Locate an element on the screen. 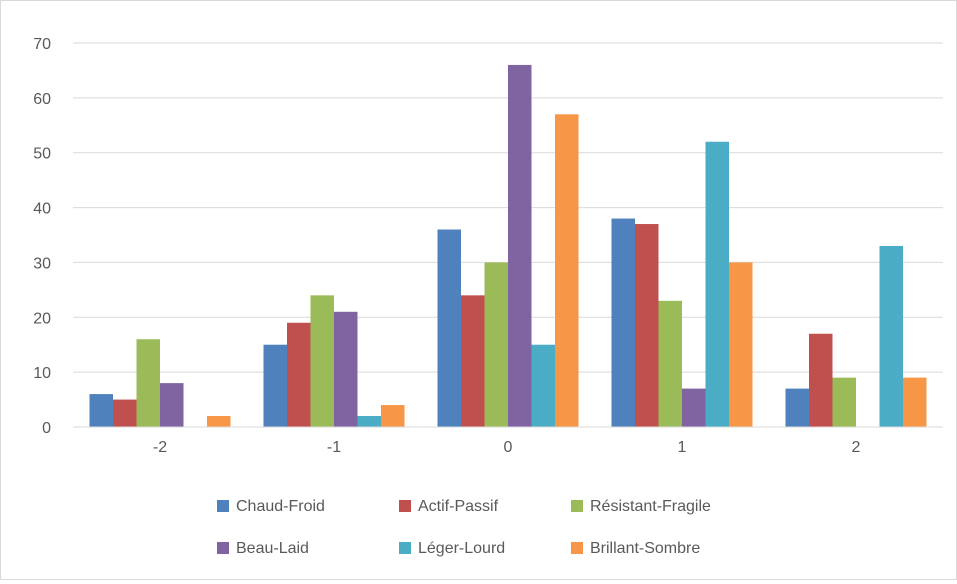 This screenshot has height=584, width=957. y-tick-label: 30 is located at coordinates (42, 263).